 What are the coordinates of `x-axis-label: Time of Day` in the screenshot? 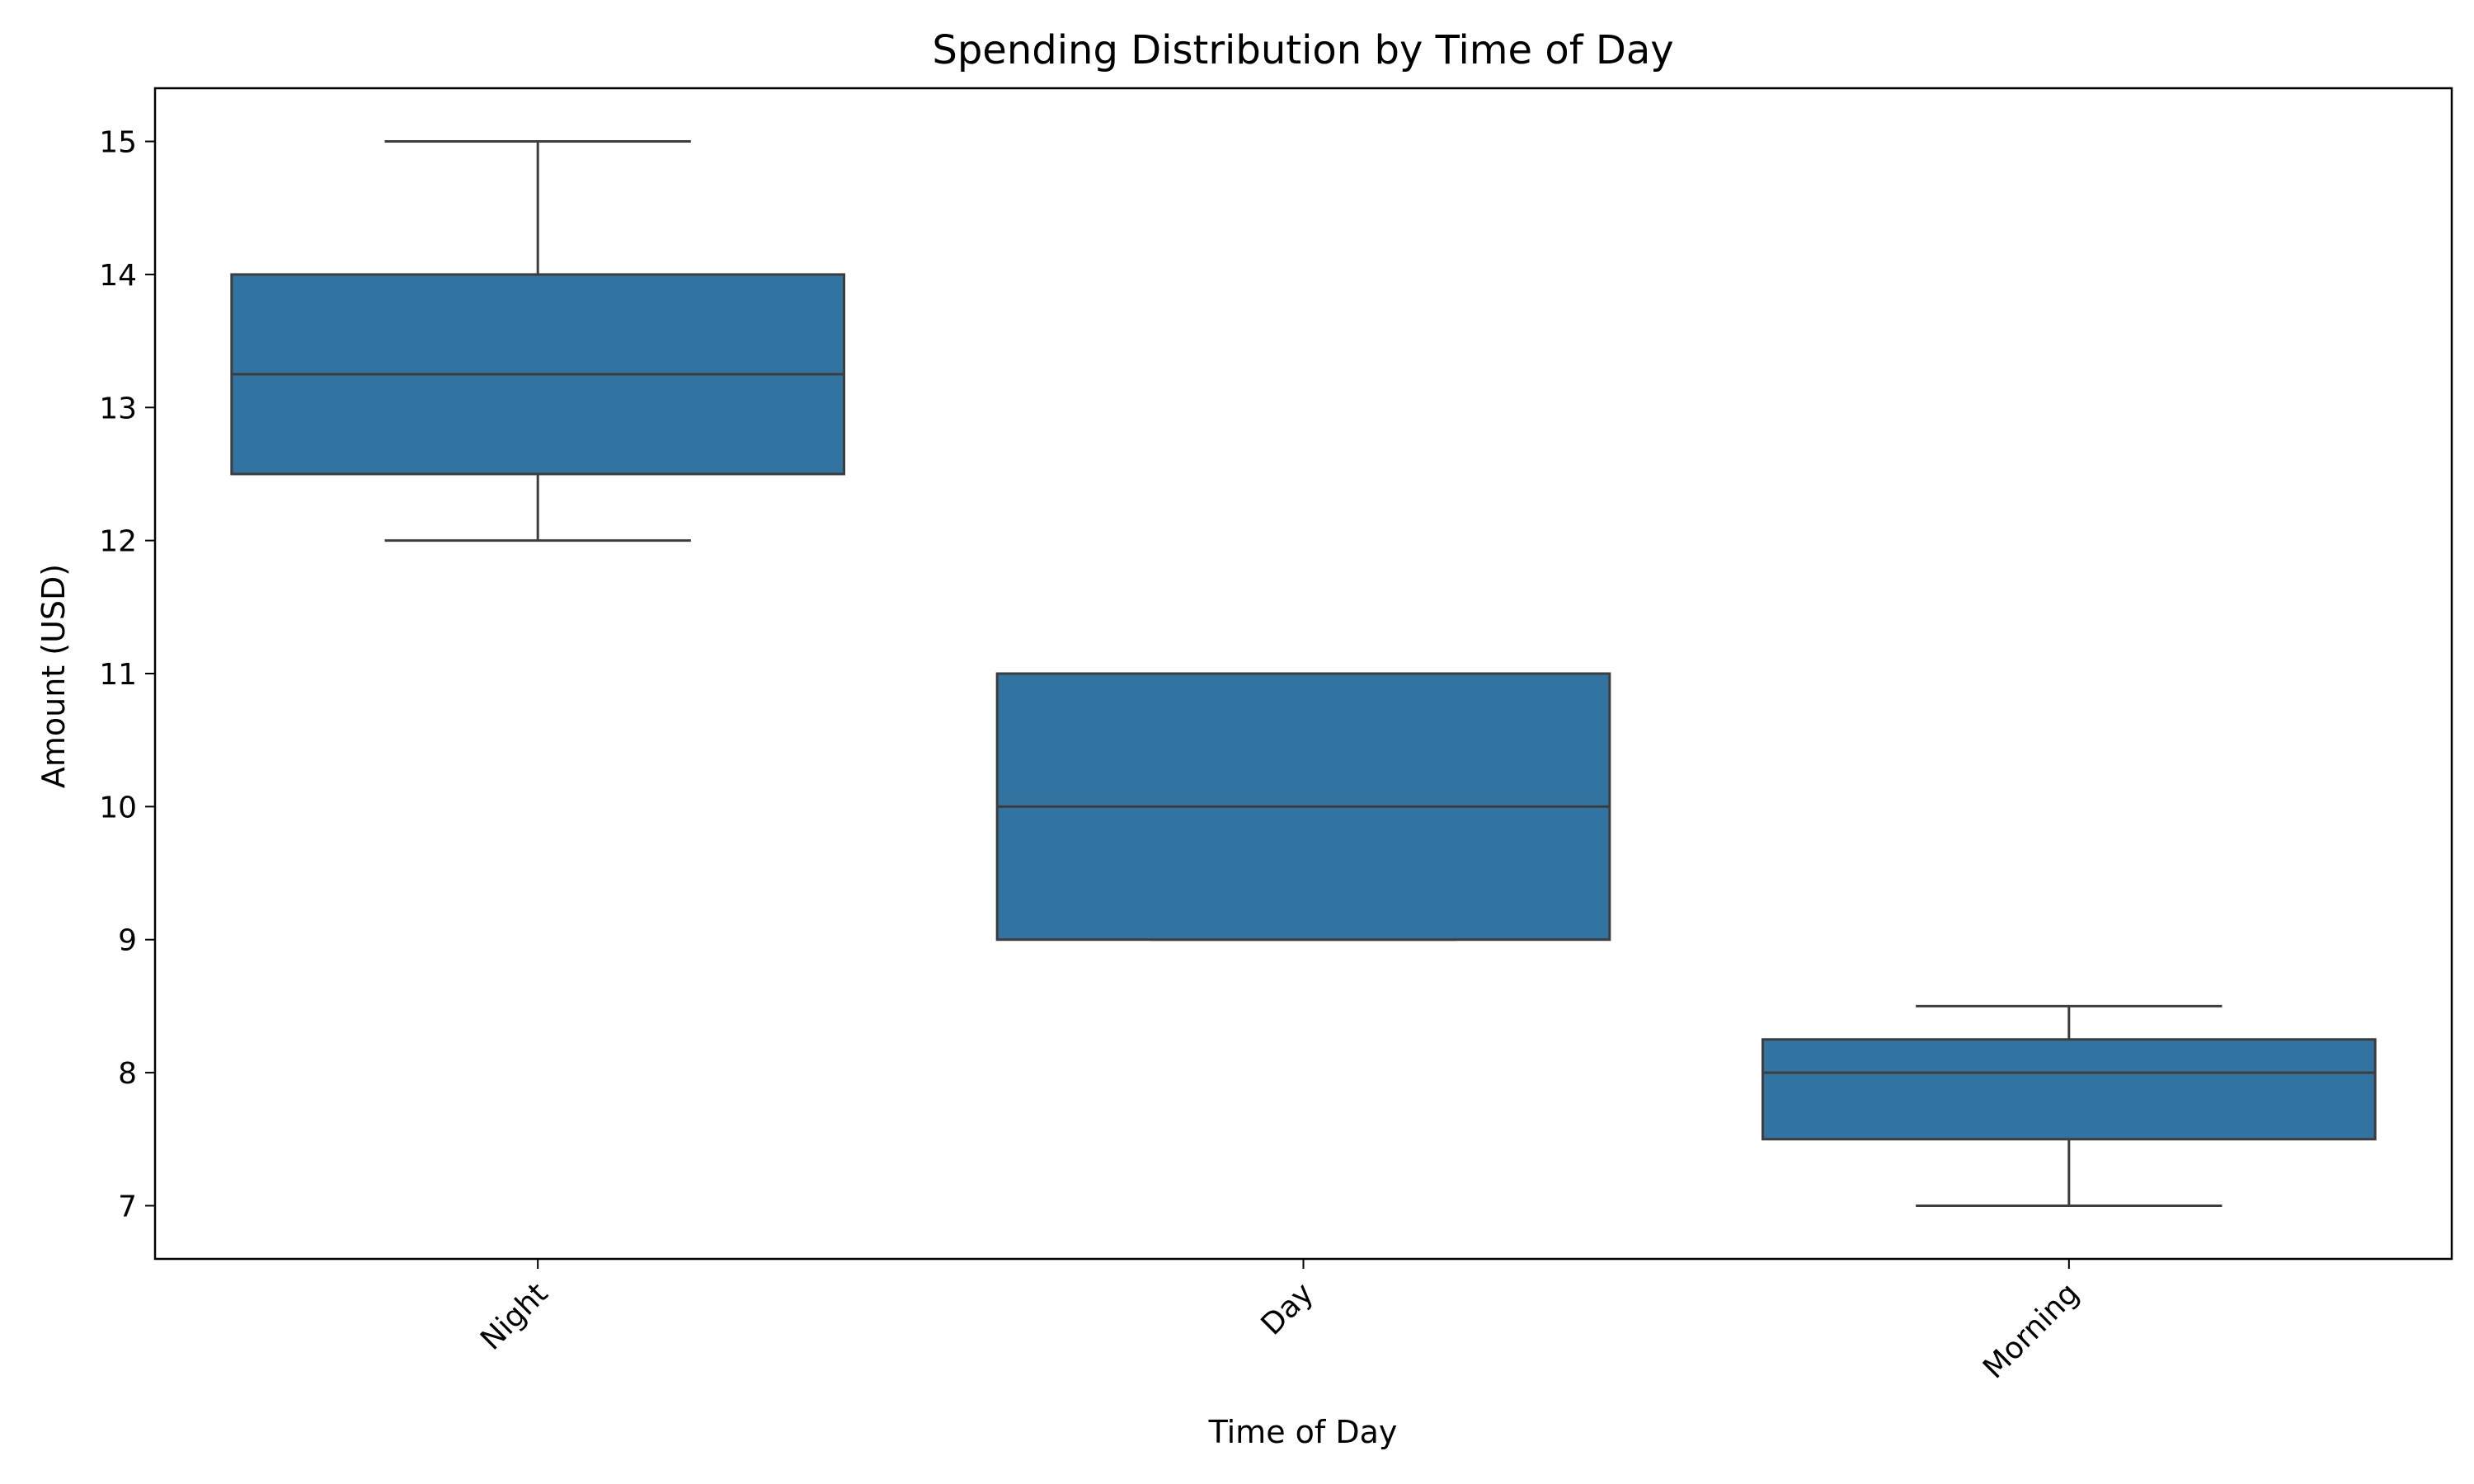 It's located at (1303, 1432).